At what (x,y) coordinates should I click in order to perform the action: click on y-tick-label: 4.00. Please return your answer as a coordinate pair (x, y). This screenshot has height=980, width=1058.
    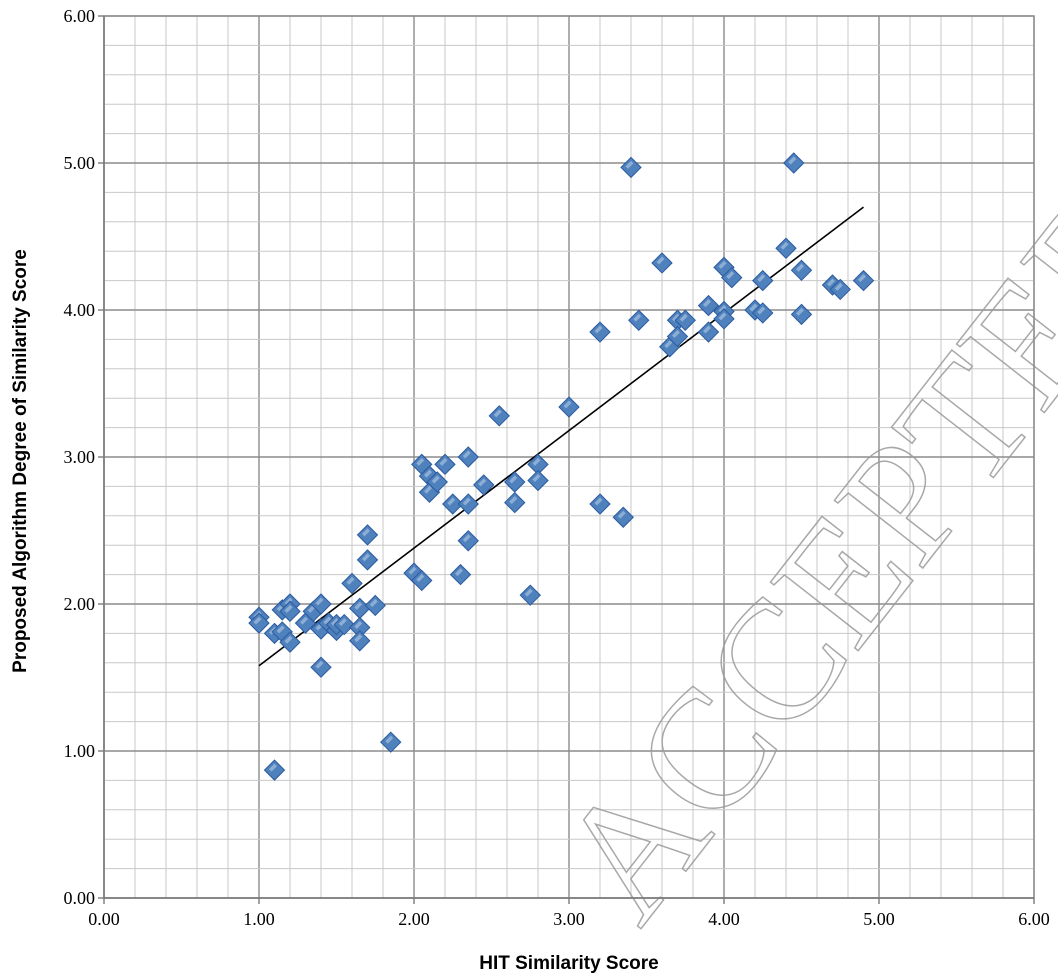
    Looking at the image, I should click on (80, 310).